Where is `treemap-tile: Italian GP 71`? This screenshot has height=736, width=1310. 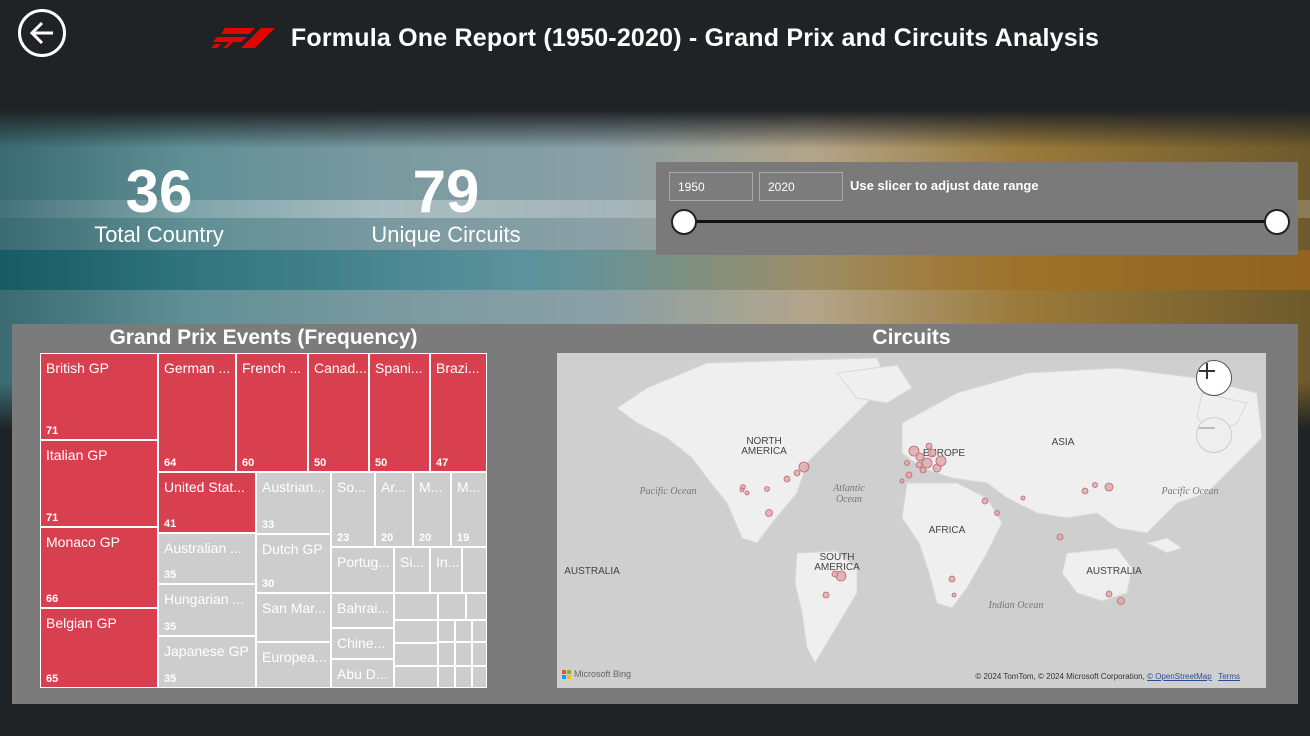
treemap-tile: Italian GP 71 is located at coordinates (99, 483).